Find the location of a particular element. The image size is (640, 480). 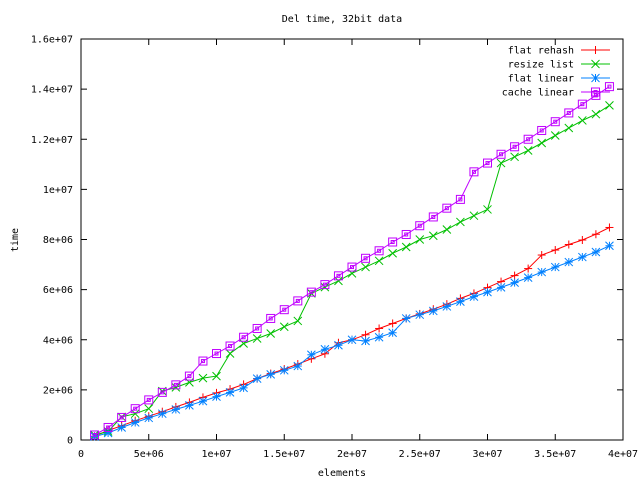

x-tick-label: 1e+07 is located at coordinates (216, 454).